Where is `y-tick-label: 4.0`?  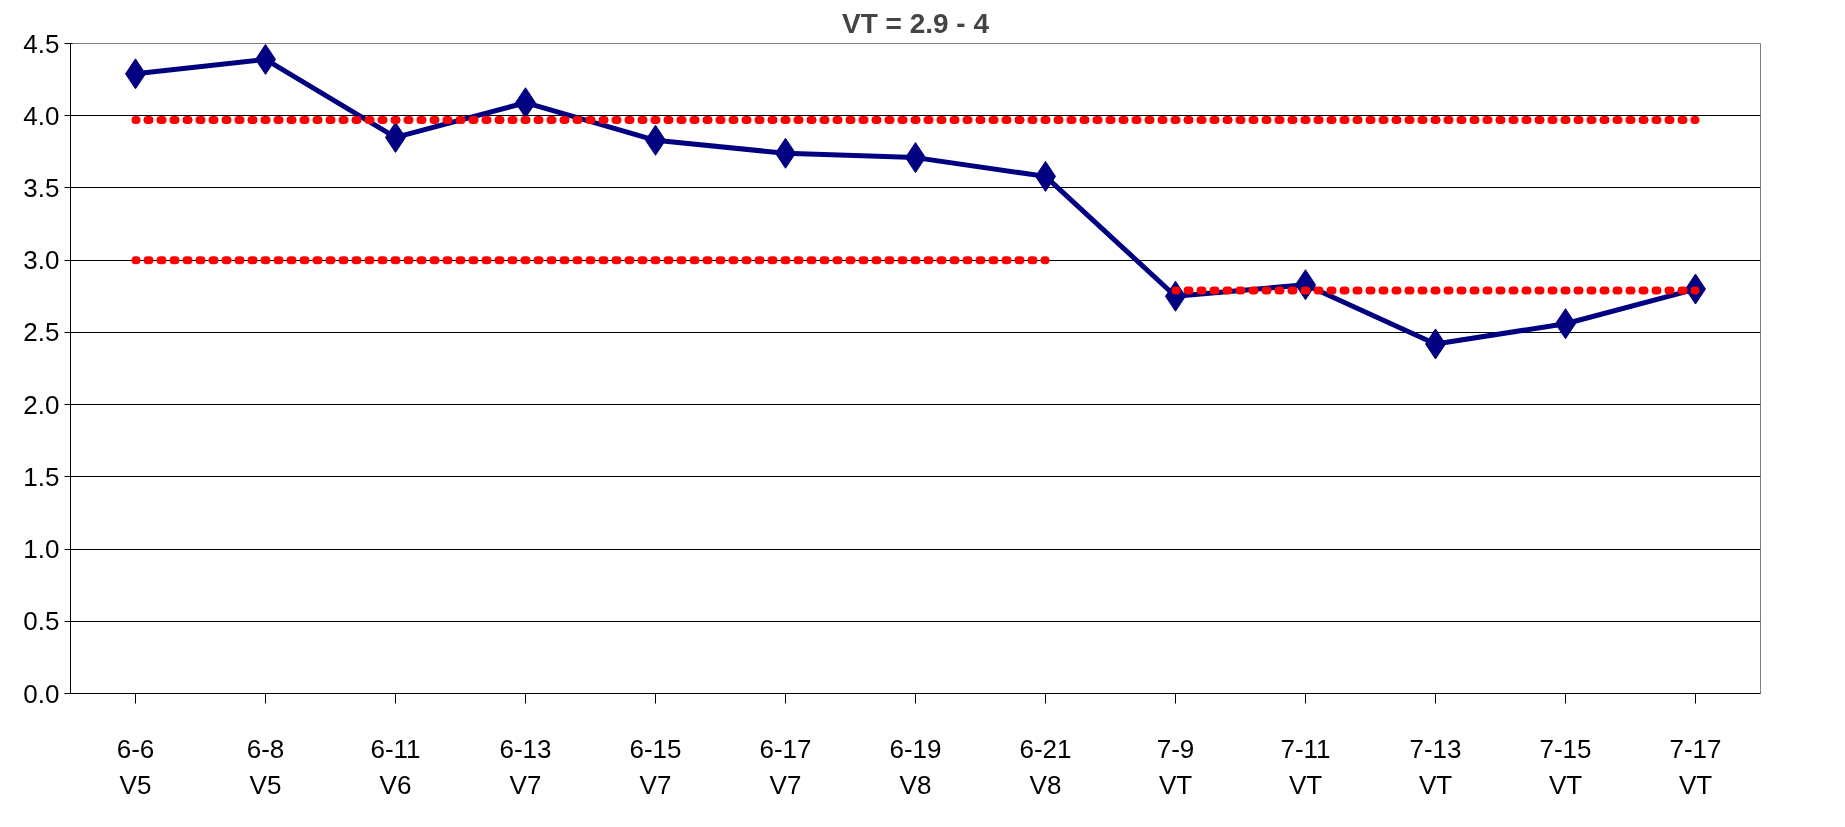
y-tick-label: 4.0 is located at coordinates (41, 115).